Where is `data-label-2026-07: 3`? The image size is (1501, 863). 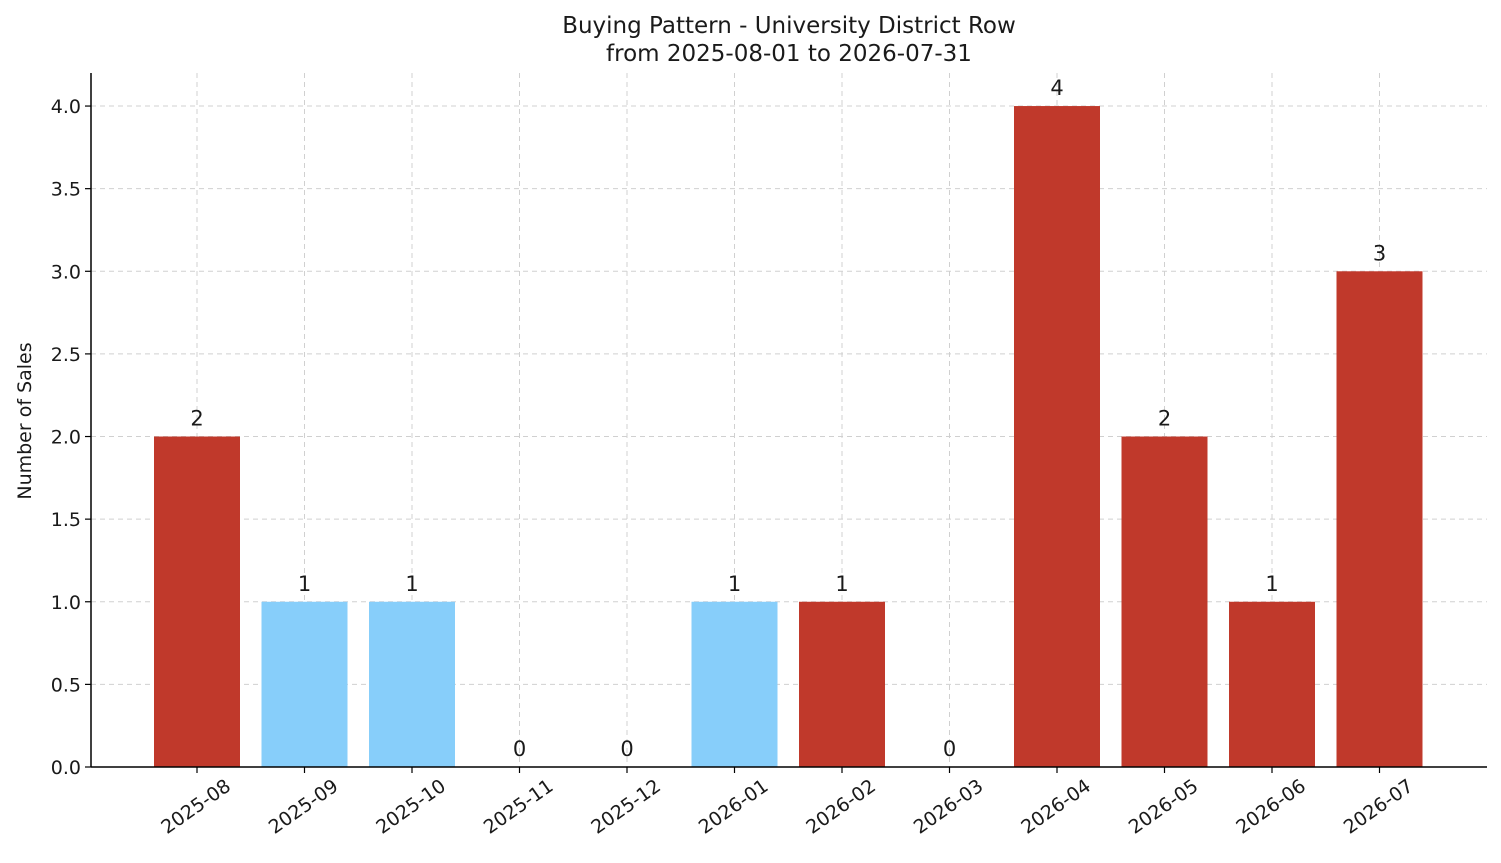 data-label-2026-07: 3 is located at coordinates (1379, 253).